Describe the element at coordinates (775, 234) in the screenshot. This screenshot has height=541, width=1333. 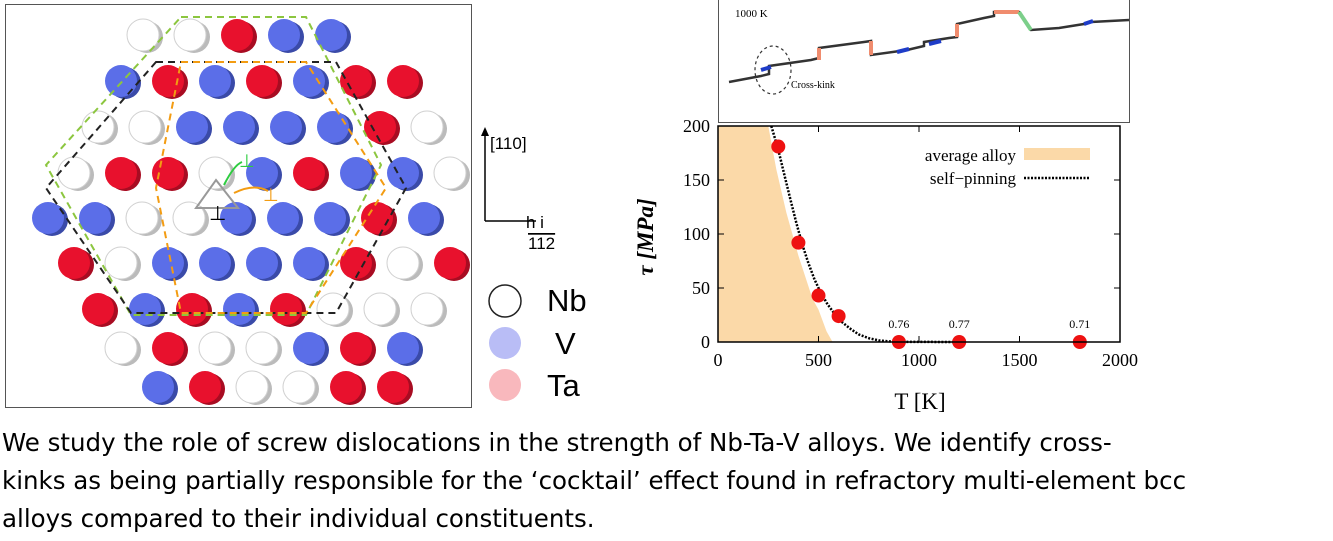
I see `average-alloy-area` at that location.